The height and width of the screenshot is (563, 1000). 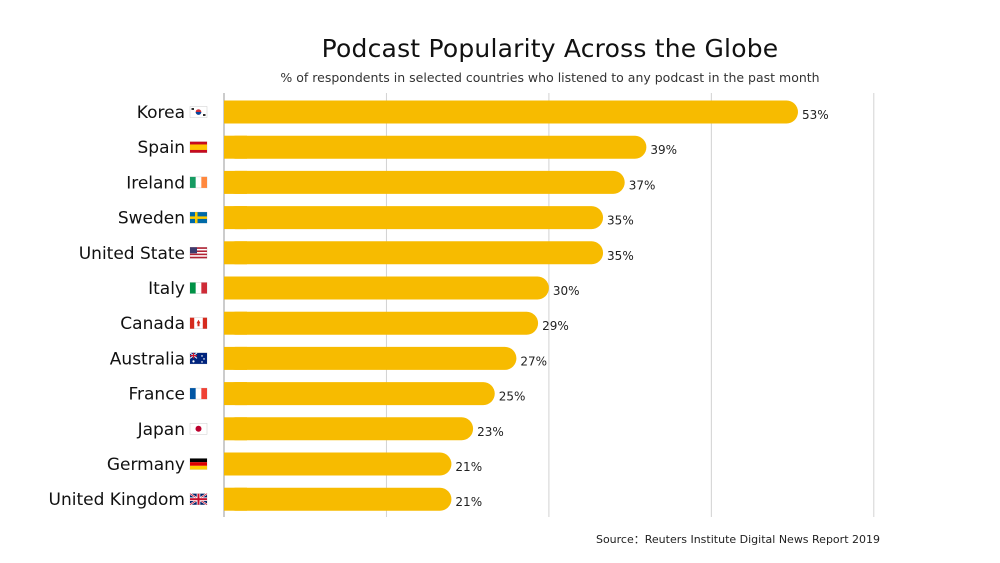 I want to click on chart-title: Podcast Popularity Across the Globe, so click(x=550, y=48).